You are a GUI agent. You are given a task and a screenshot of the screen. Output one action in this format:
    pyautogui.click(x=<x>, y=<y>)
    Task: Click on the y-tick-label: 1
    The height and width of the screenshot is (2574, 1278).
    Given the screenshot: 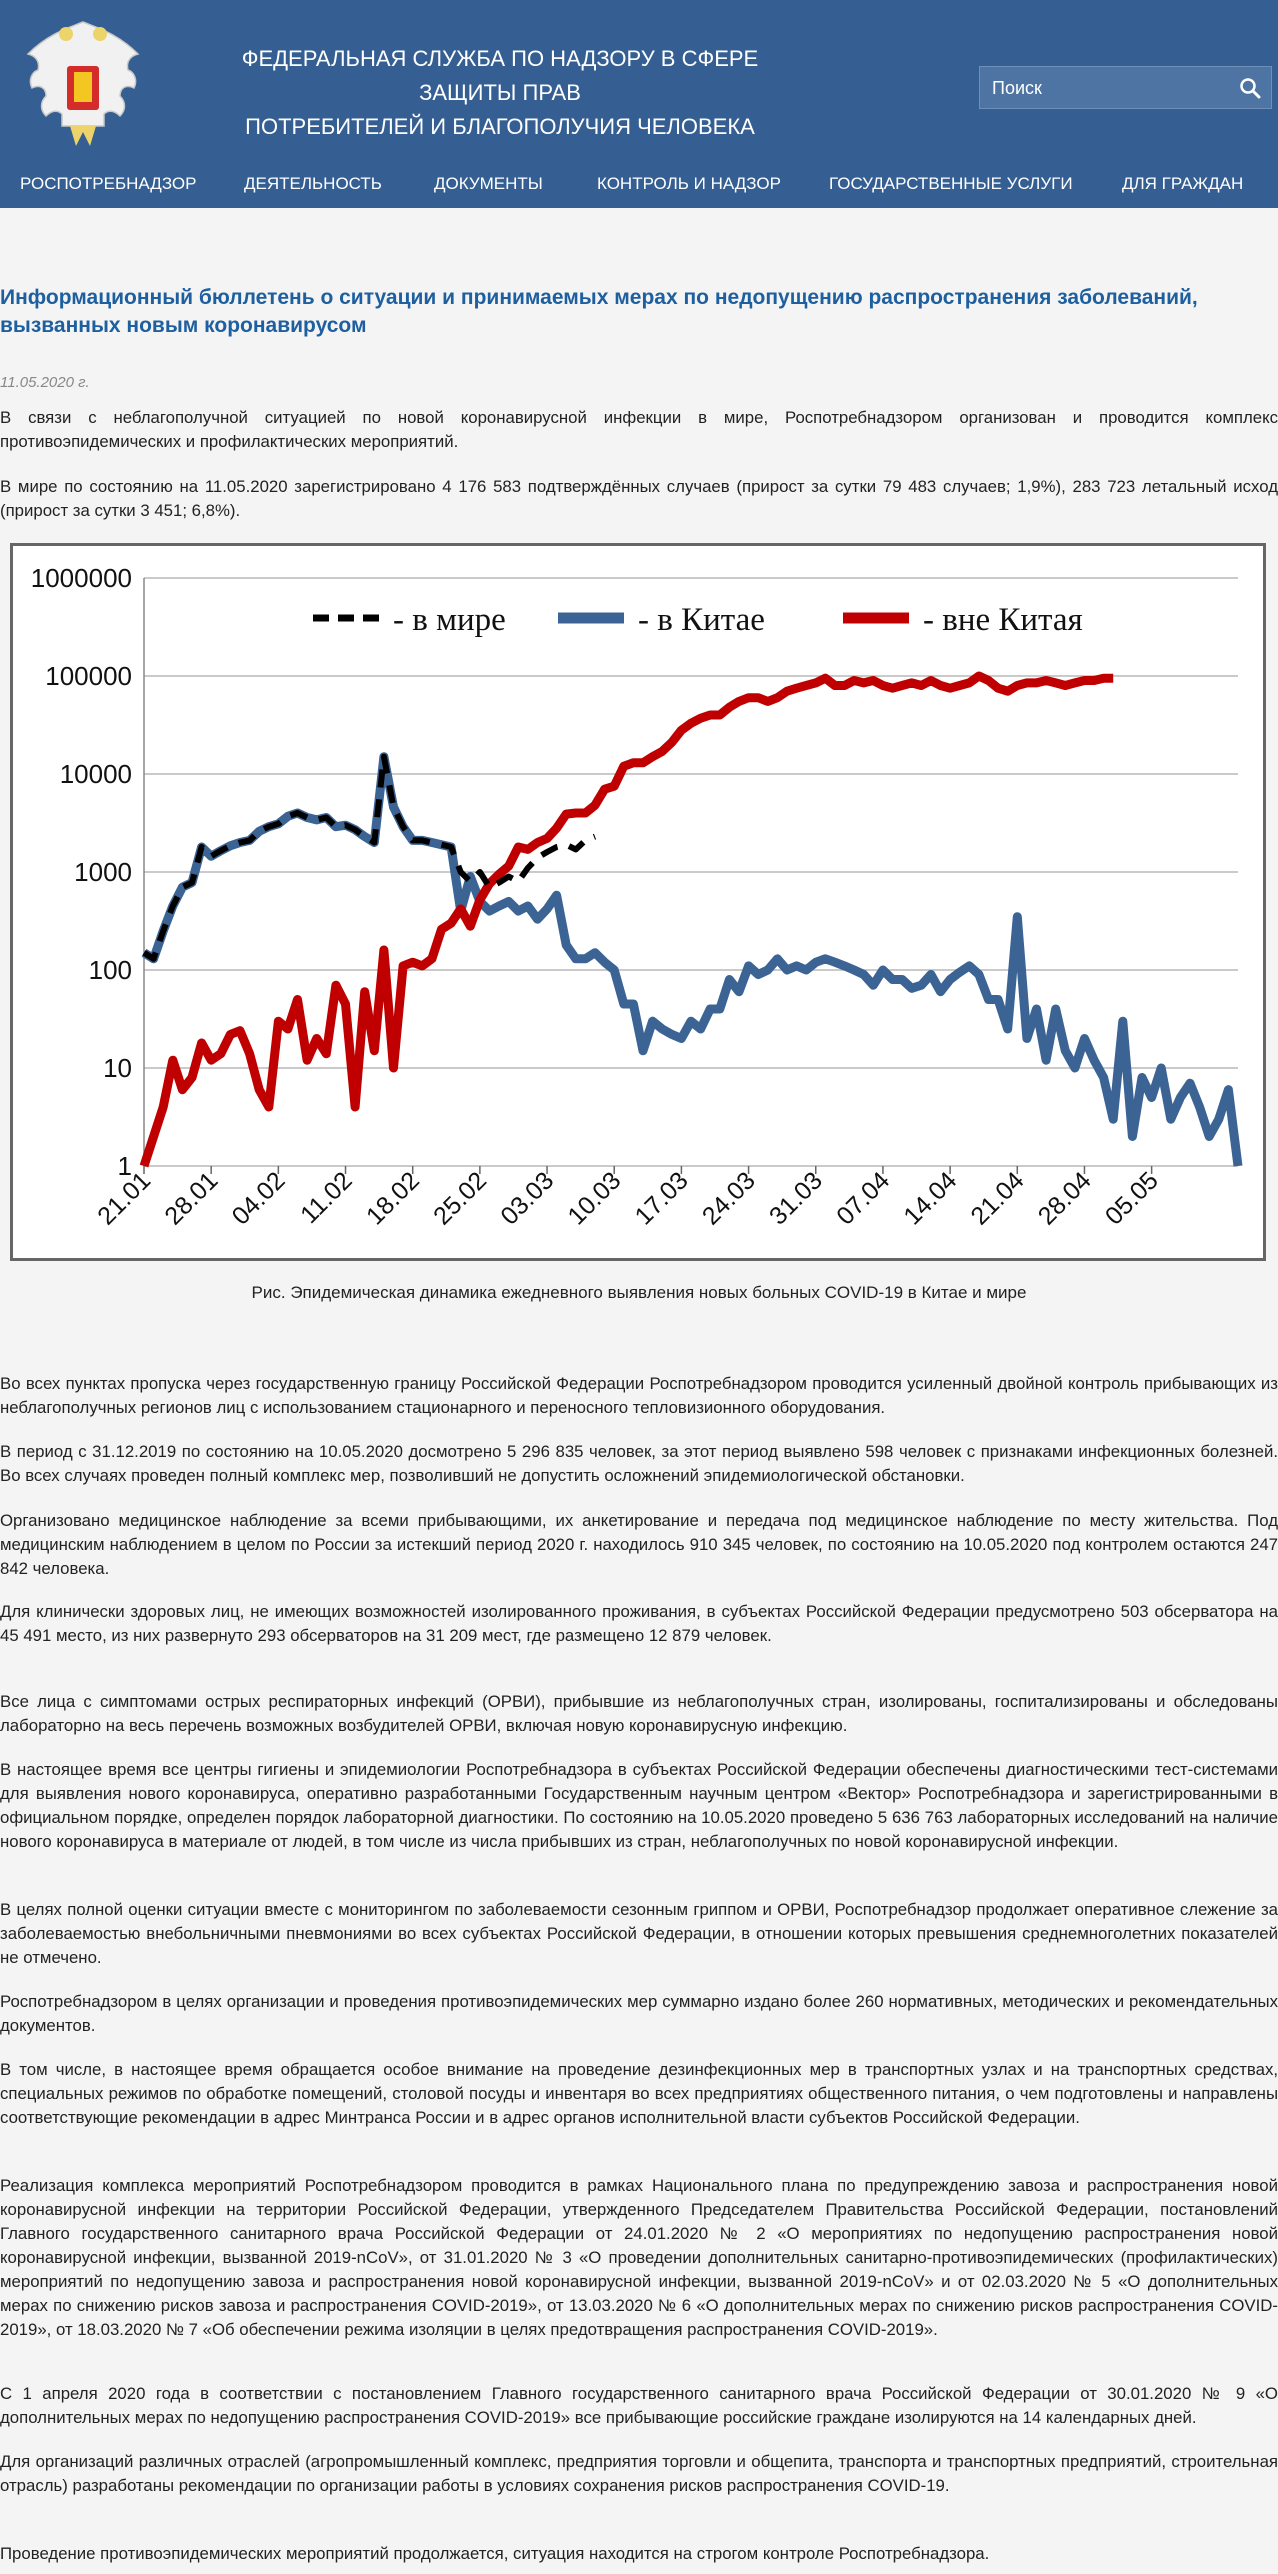 What is the action you would take?
    pyautogui.click(x=125, y=1166)
    